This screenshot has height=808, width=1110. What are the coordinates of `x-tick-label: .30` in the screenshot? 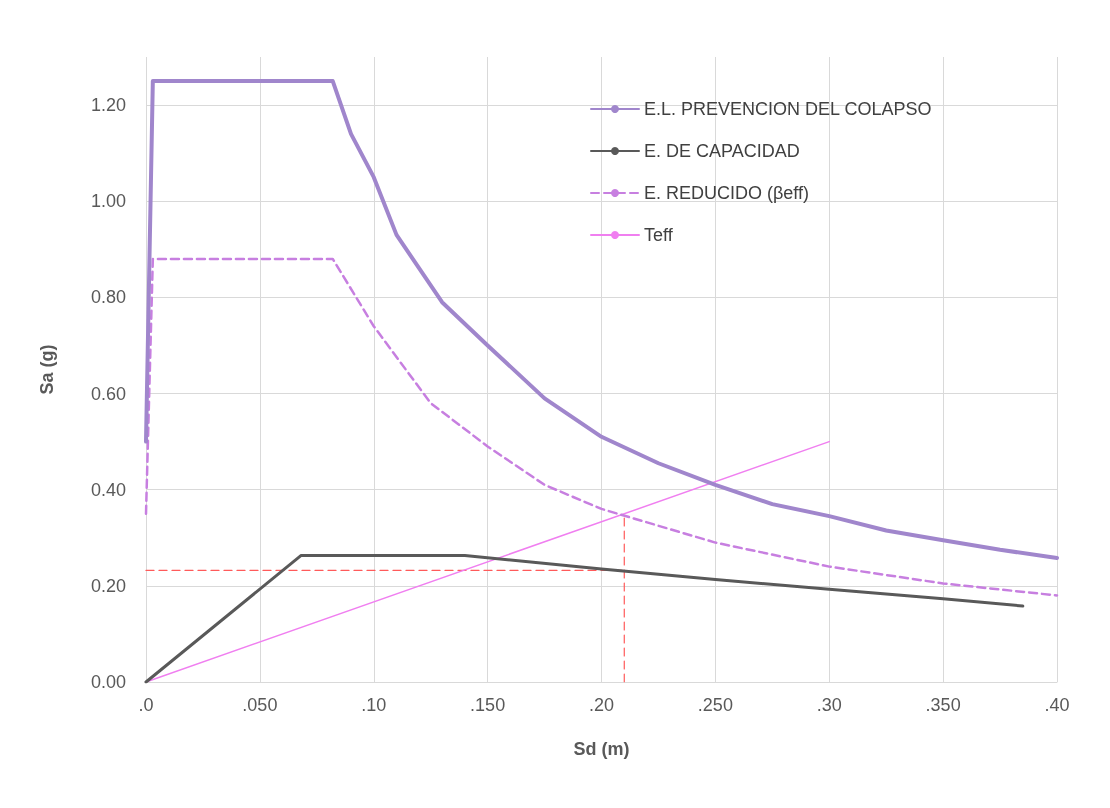 It's located at (829, 705).